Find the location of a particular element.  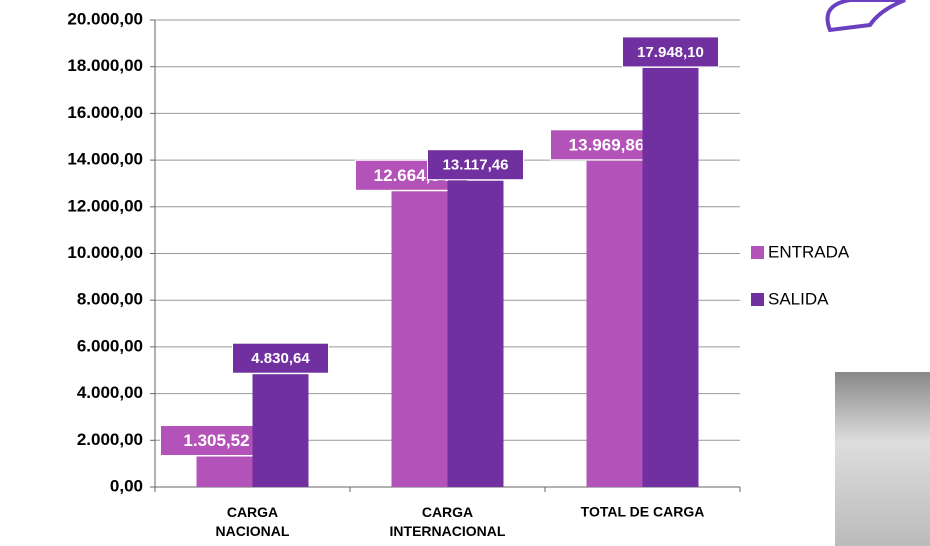

y-tick-label: 10.000,00 is located at coordinates (105, 252).